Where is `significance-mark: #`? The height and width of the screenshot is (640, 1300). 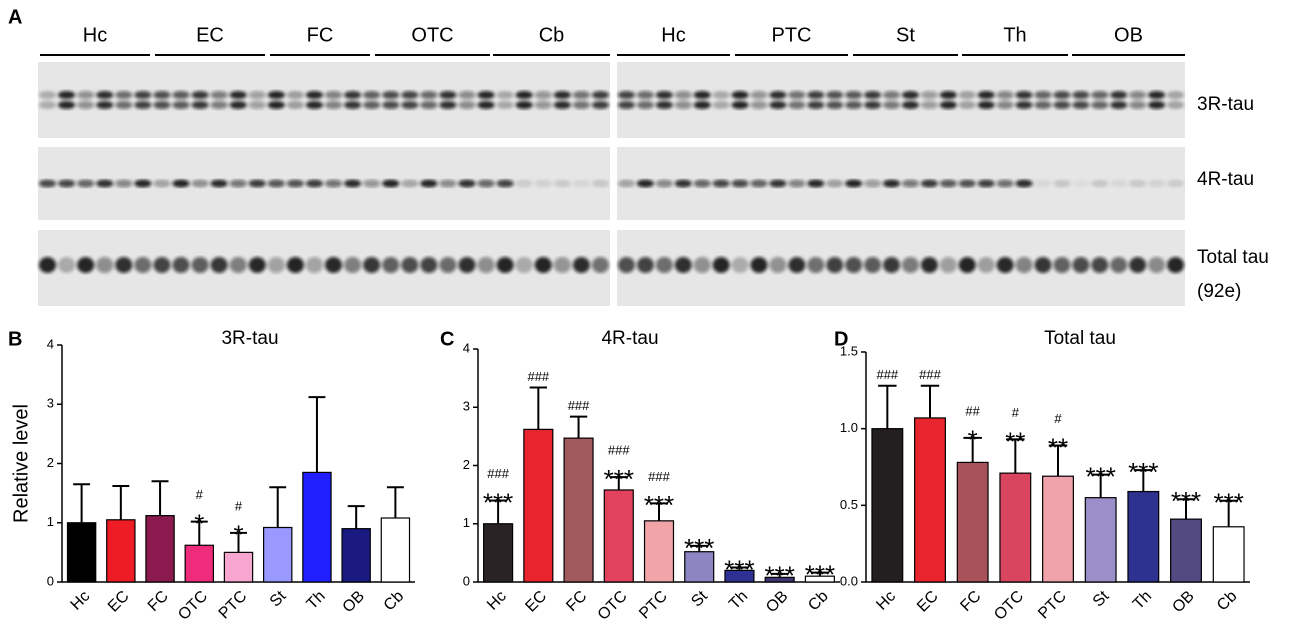
significance-mark: # is located at coordinates (1058, 418).